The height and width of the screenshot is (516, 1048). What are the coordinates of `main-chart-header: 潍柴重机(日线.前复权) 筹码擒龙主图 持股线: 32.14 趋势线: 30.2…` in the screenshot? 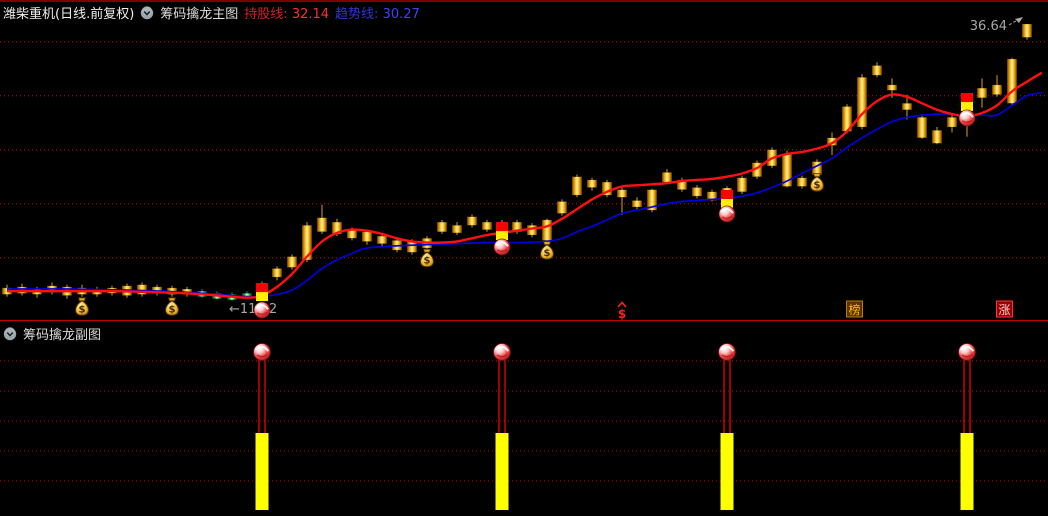 It's located at (211, 12).